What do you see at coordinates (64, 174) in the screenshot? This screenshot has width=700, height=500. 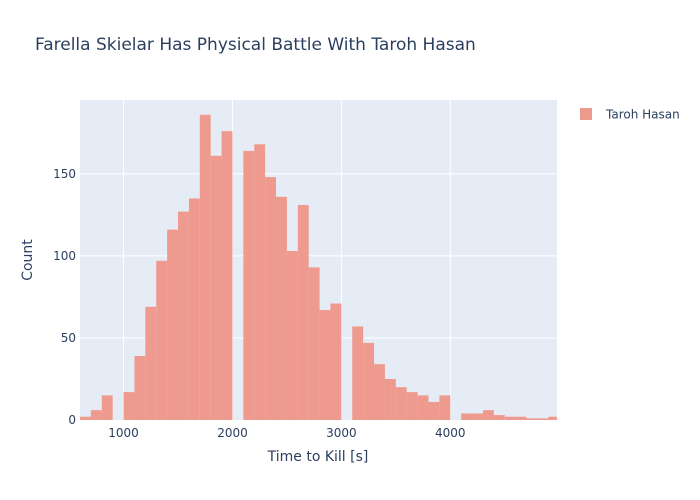 I see `y-tick-label: 150` at bounding box center [64, 174].